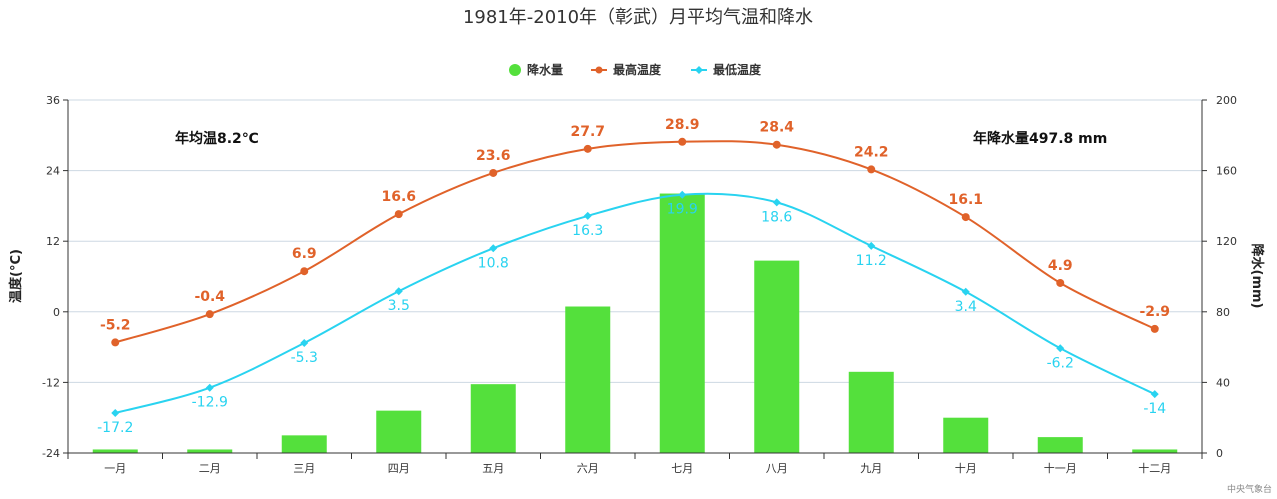  I want to click on min-temp-label: 19.9, so click(682, 210).